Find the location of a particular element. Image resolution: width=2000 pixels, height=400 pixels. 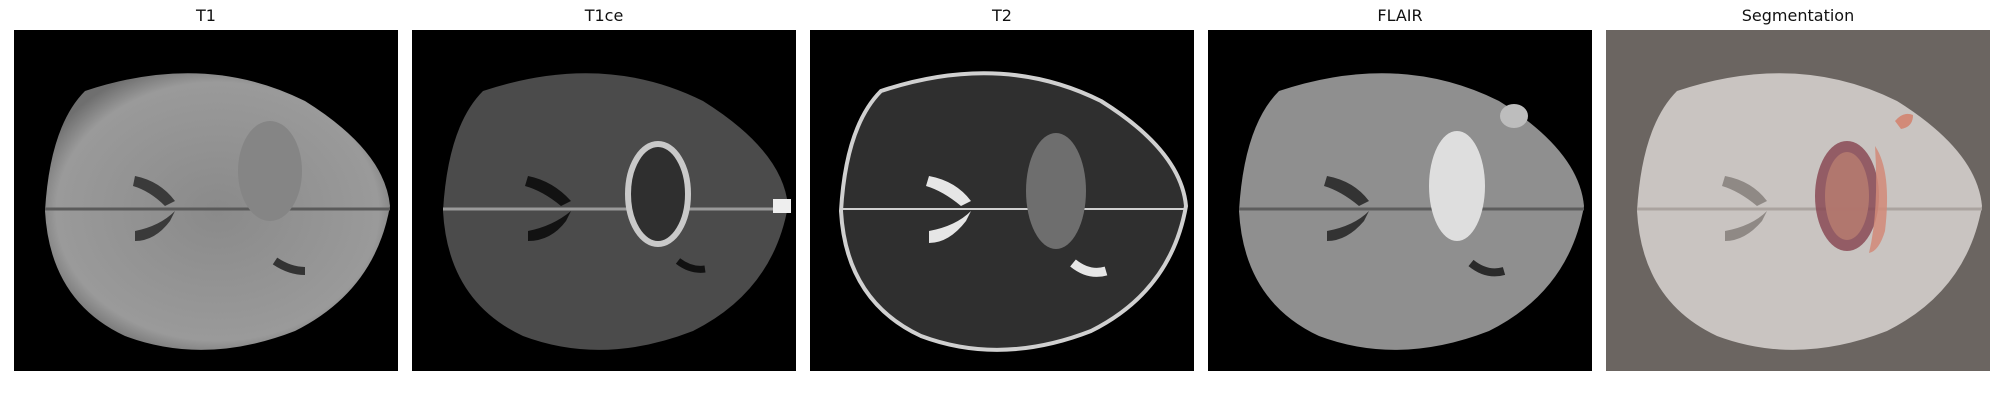

panel-title: T2 is located at coordinates (1002, 15).